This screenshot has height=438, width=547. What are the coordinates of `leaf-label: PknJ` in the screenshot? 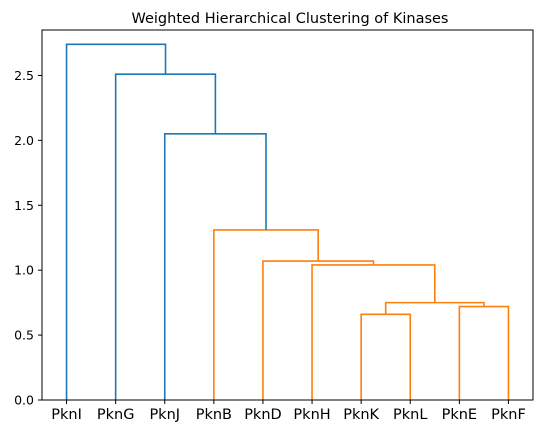 It's located at (164, 415).